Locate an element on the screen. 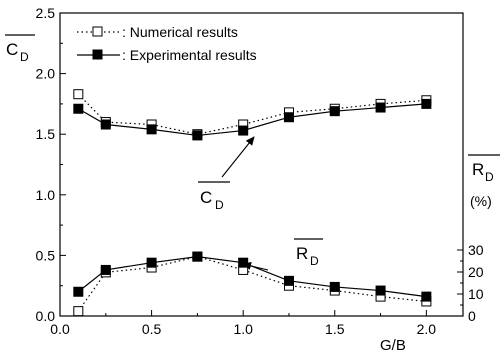  annotation-rd-sub: D is located at coordinates (314, 261).